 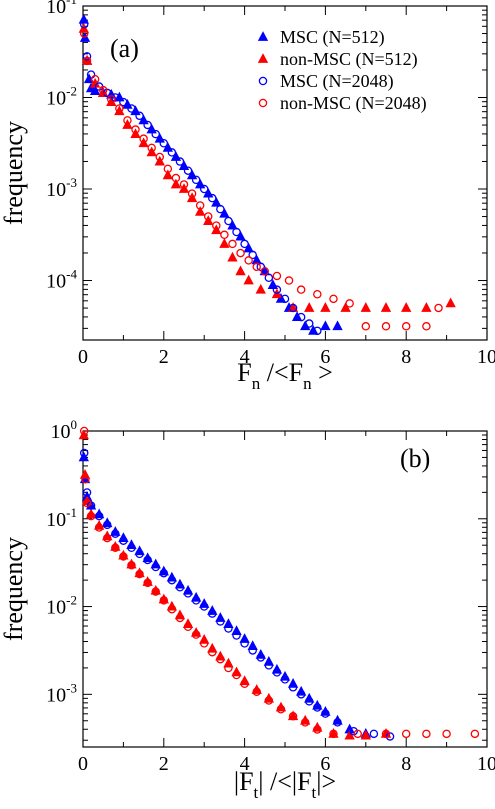 I want to click on y-tick-label: 10-1, so click(x=61, y=9).